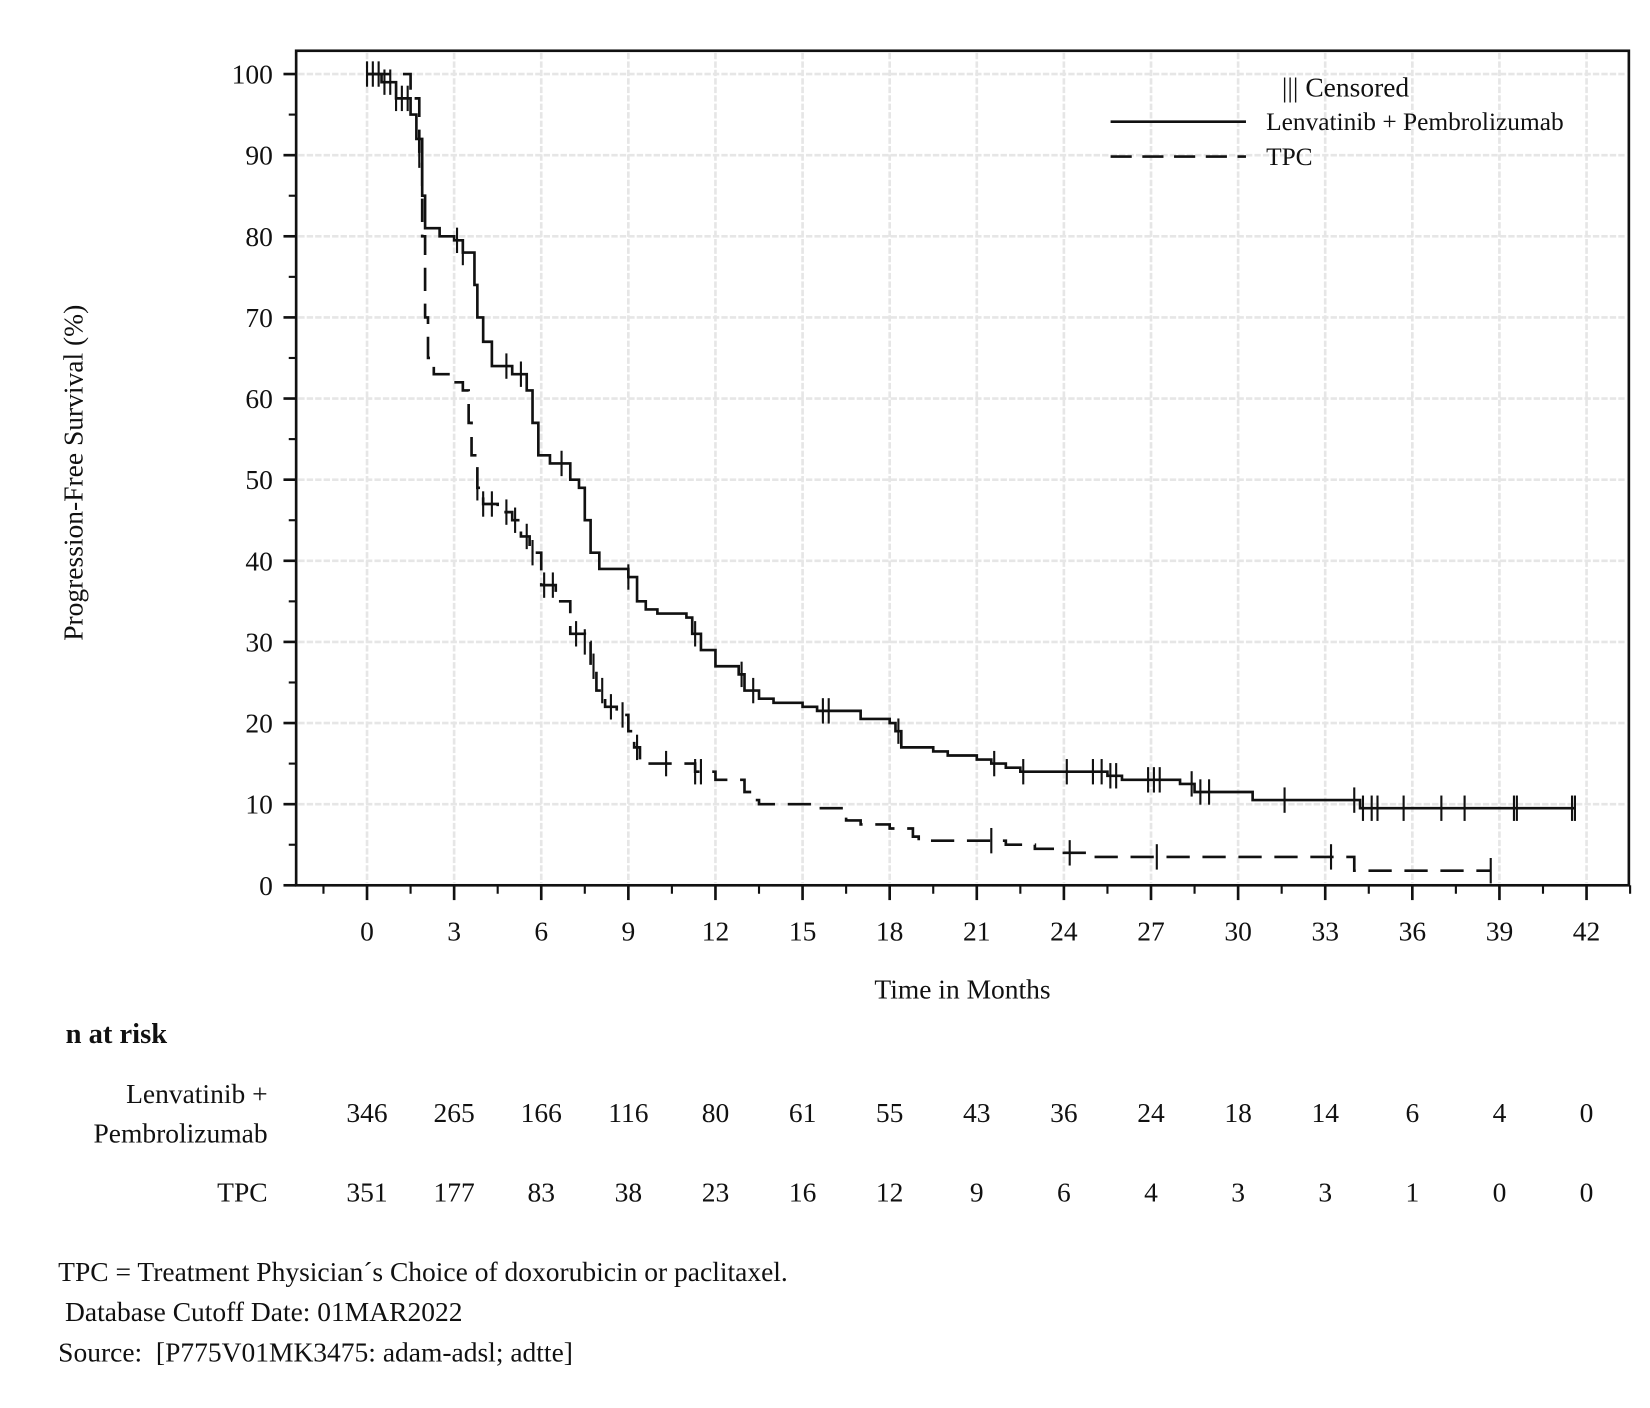 This screenshot has width=1650, height=1408. What do you see at coordinates (628, 930) in the screenshot?
I see `x-tick-label: 9` at bounding box center [628, 930].